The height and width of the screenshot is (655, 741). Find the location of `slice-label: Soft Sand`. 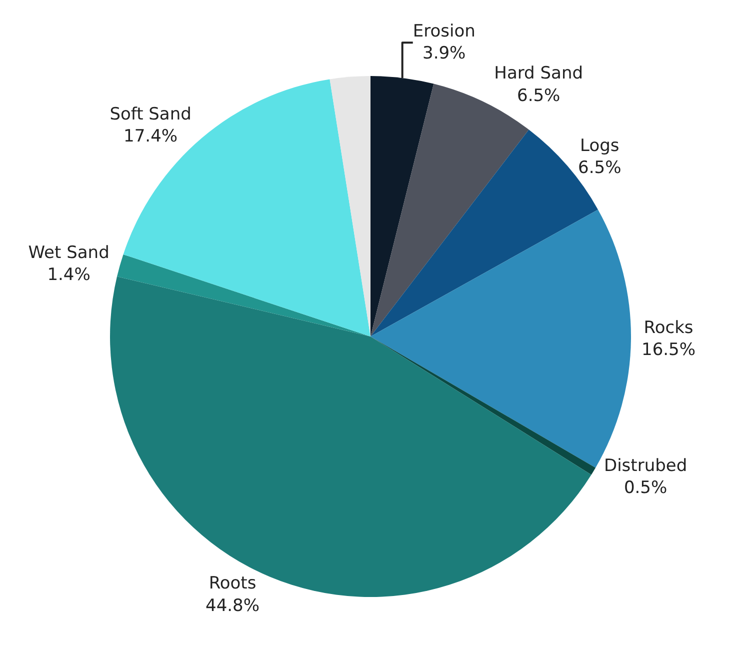

slice-label: Soft Sand is located at coordinates (151, 114).